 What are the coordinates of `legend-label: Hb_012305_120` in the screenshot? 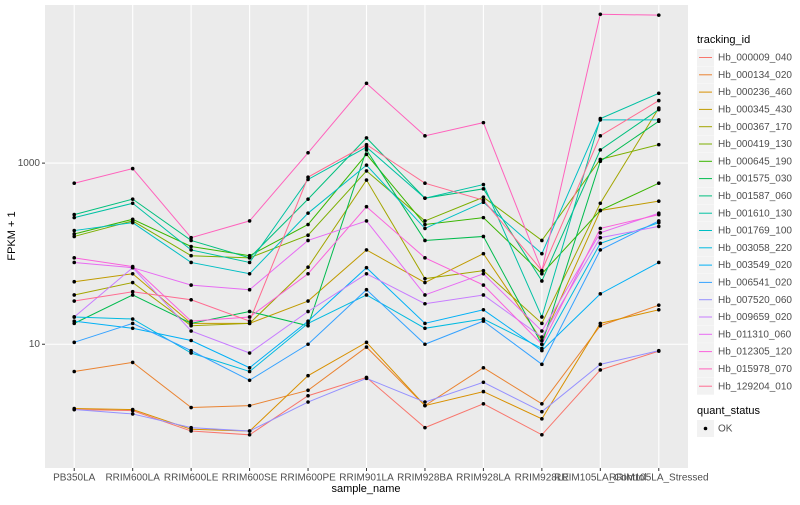 It's located at (755, 352).